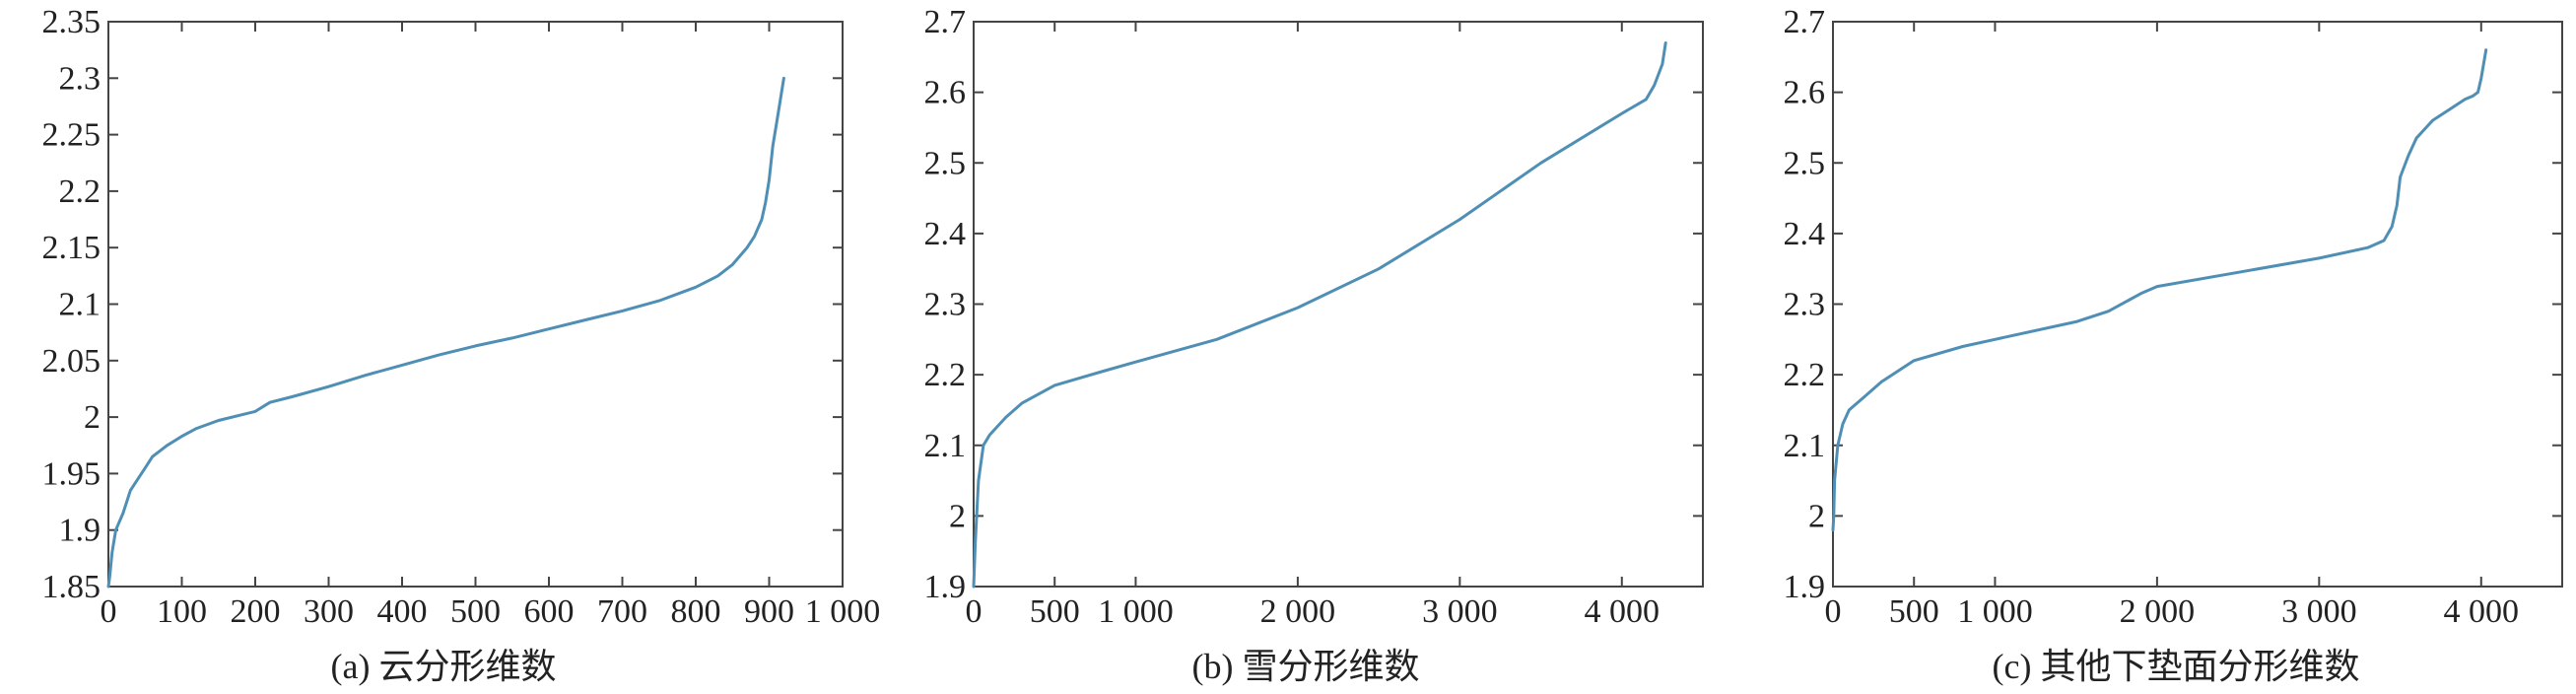  I want to click on x-tick-label: 200, so click(256, 611).